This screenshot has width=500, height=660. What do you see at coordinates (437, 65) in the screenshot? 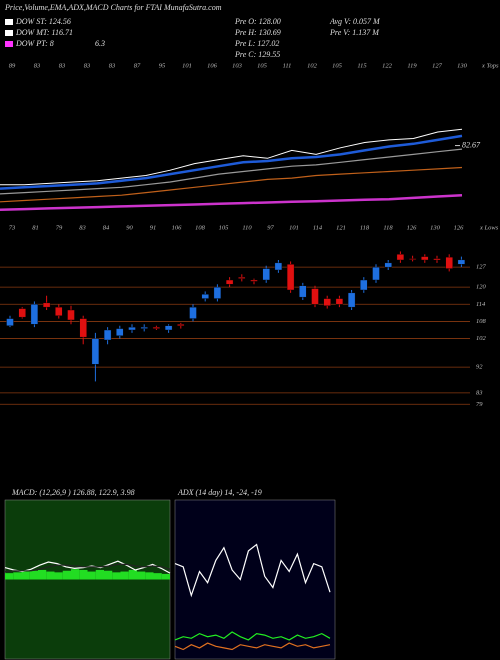
I see `tops-label: 127` at bounding box center [437, 65].